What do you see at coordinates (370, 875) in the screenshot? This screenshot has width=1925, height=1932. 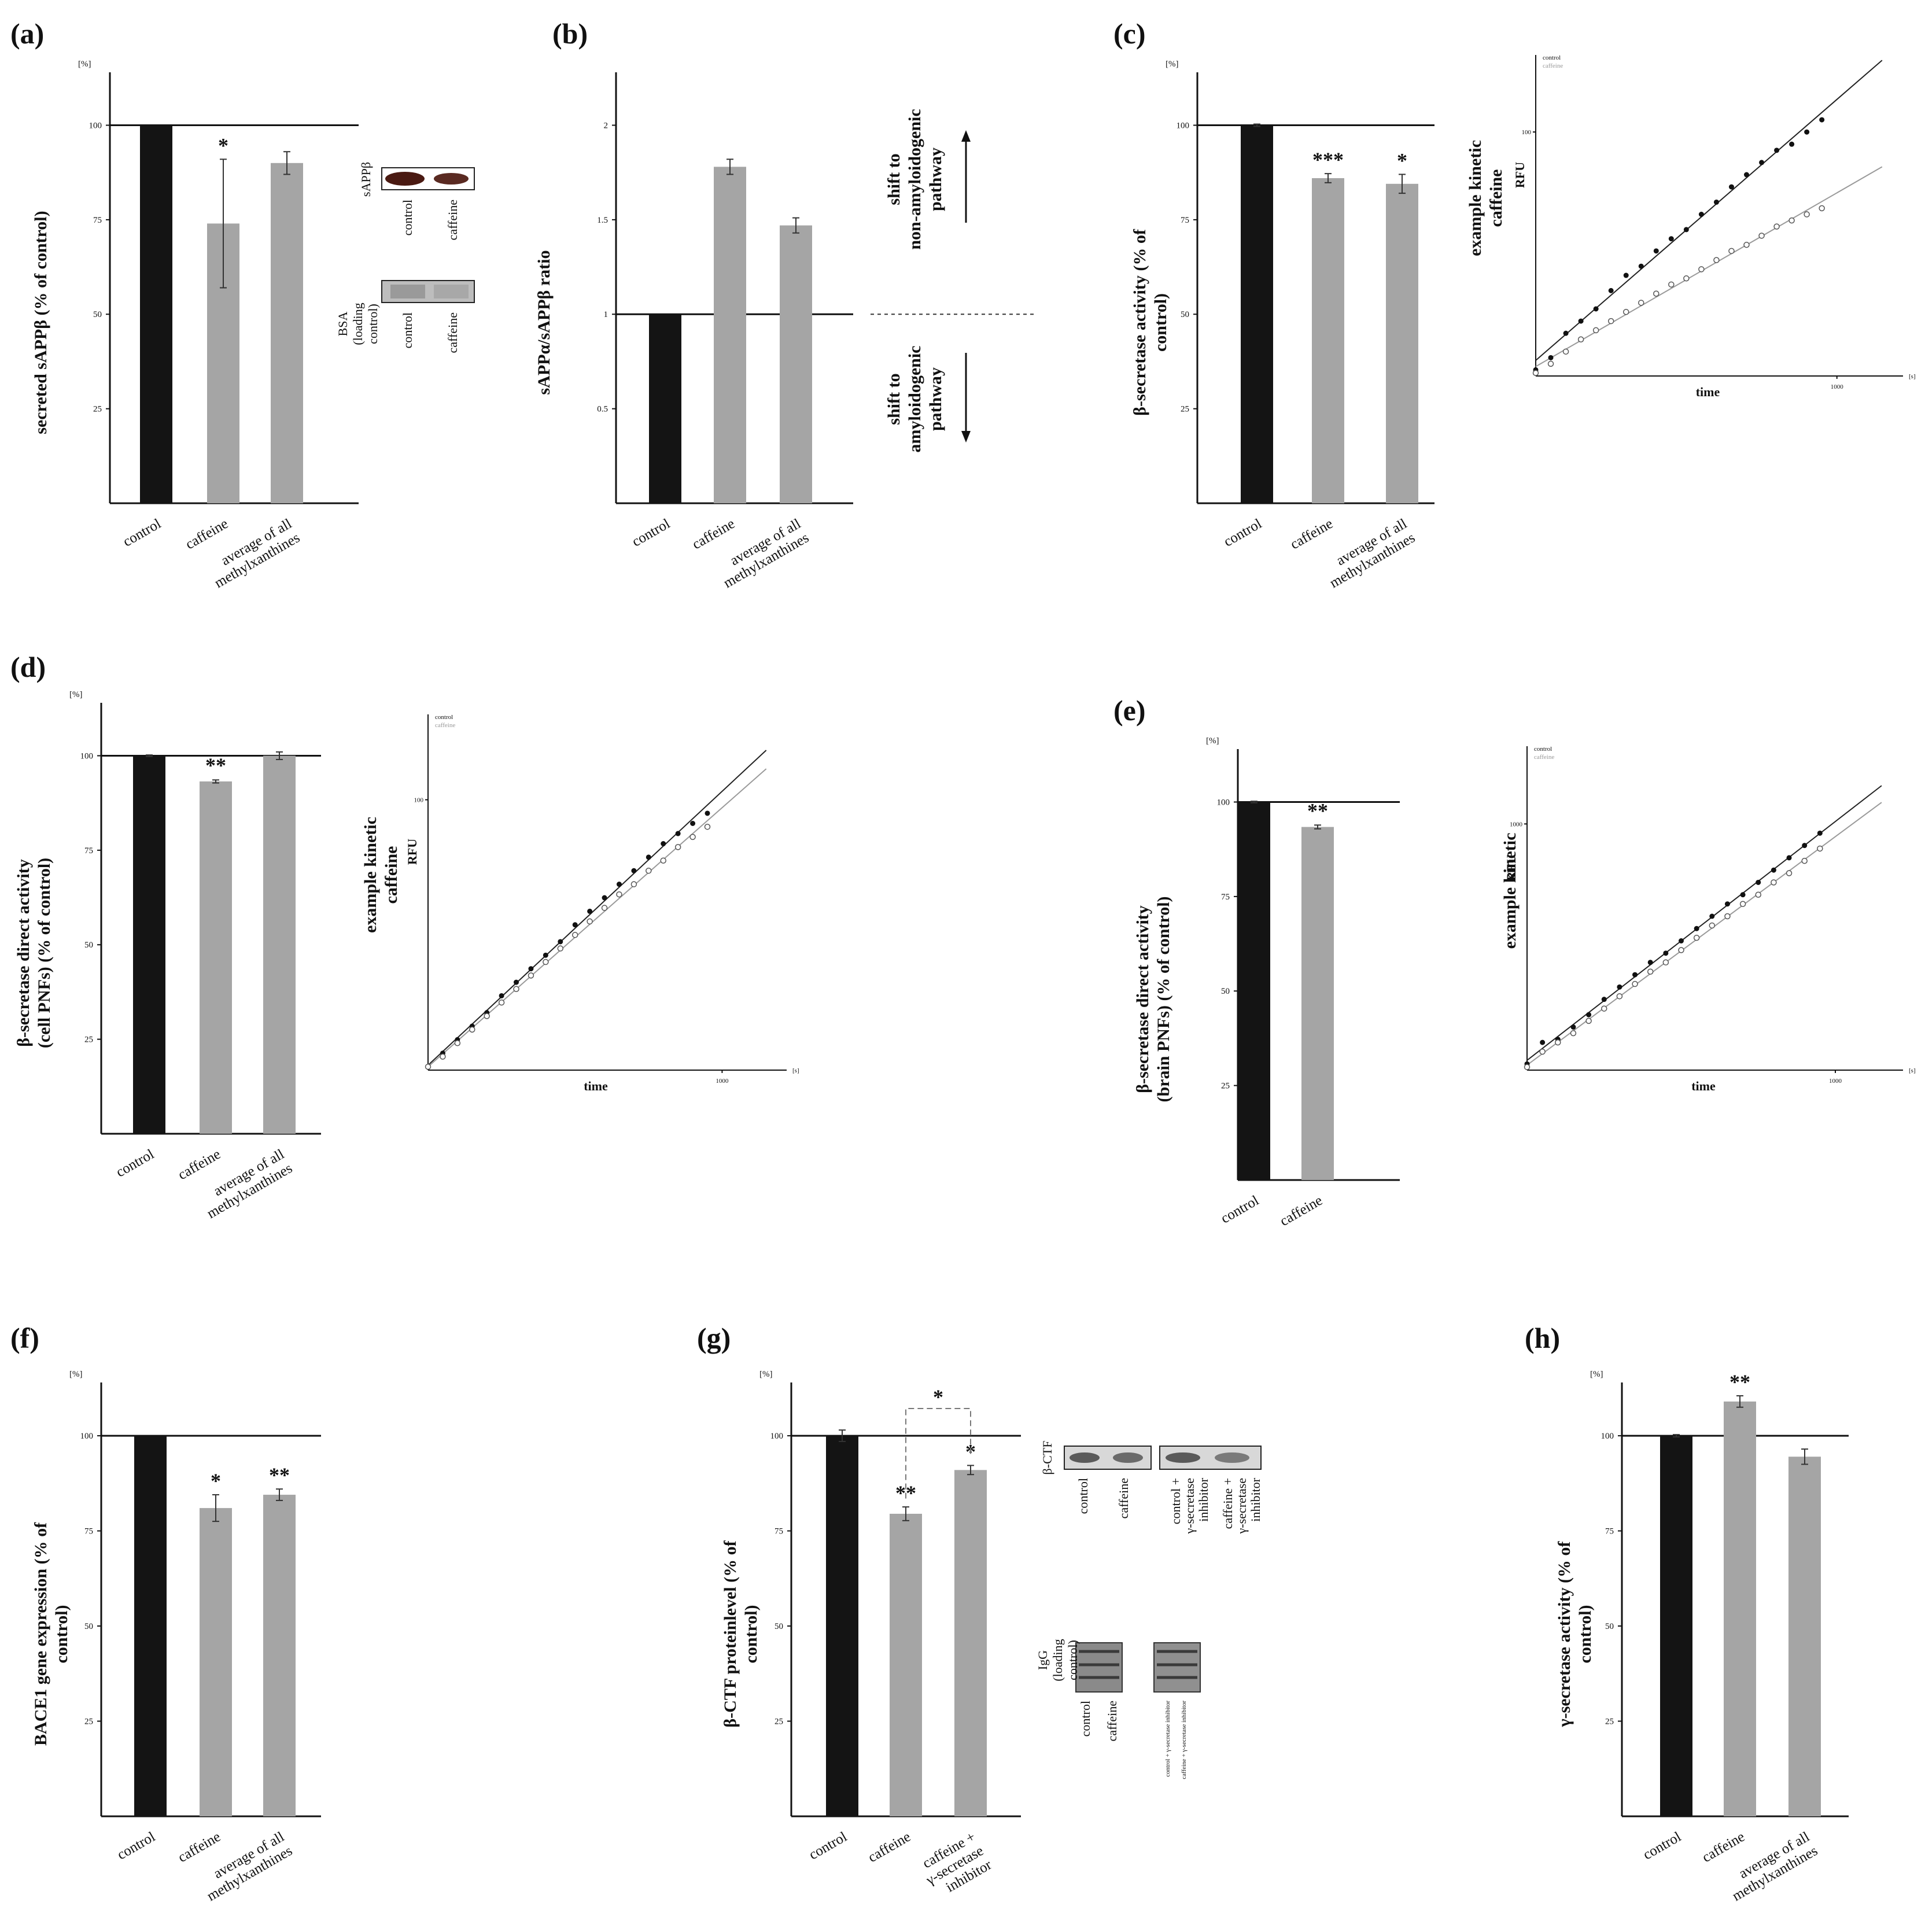 I see `y-label-line: example kinetic` at bounding box center [370, 875].